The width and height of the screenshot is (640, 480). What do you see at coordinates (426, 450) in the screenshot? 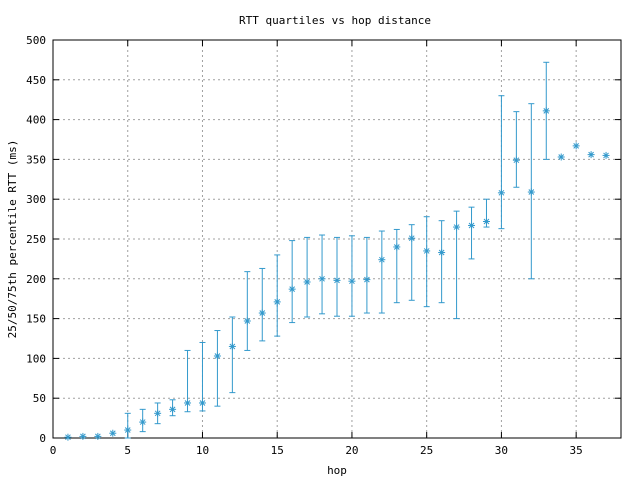
I see `x-tick-label: 25` at bounding box center [426, 450].